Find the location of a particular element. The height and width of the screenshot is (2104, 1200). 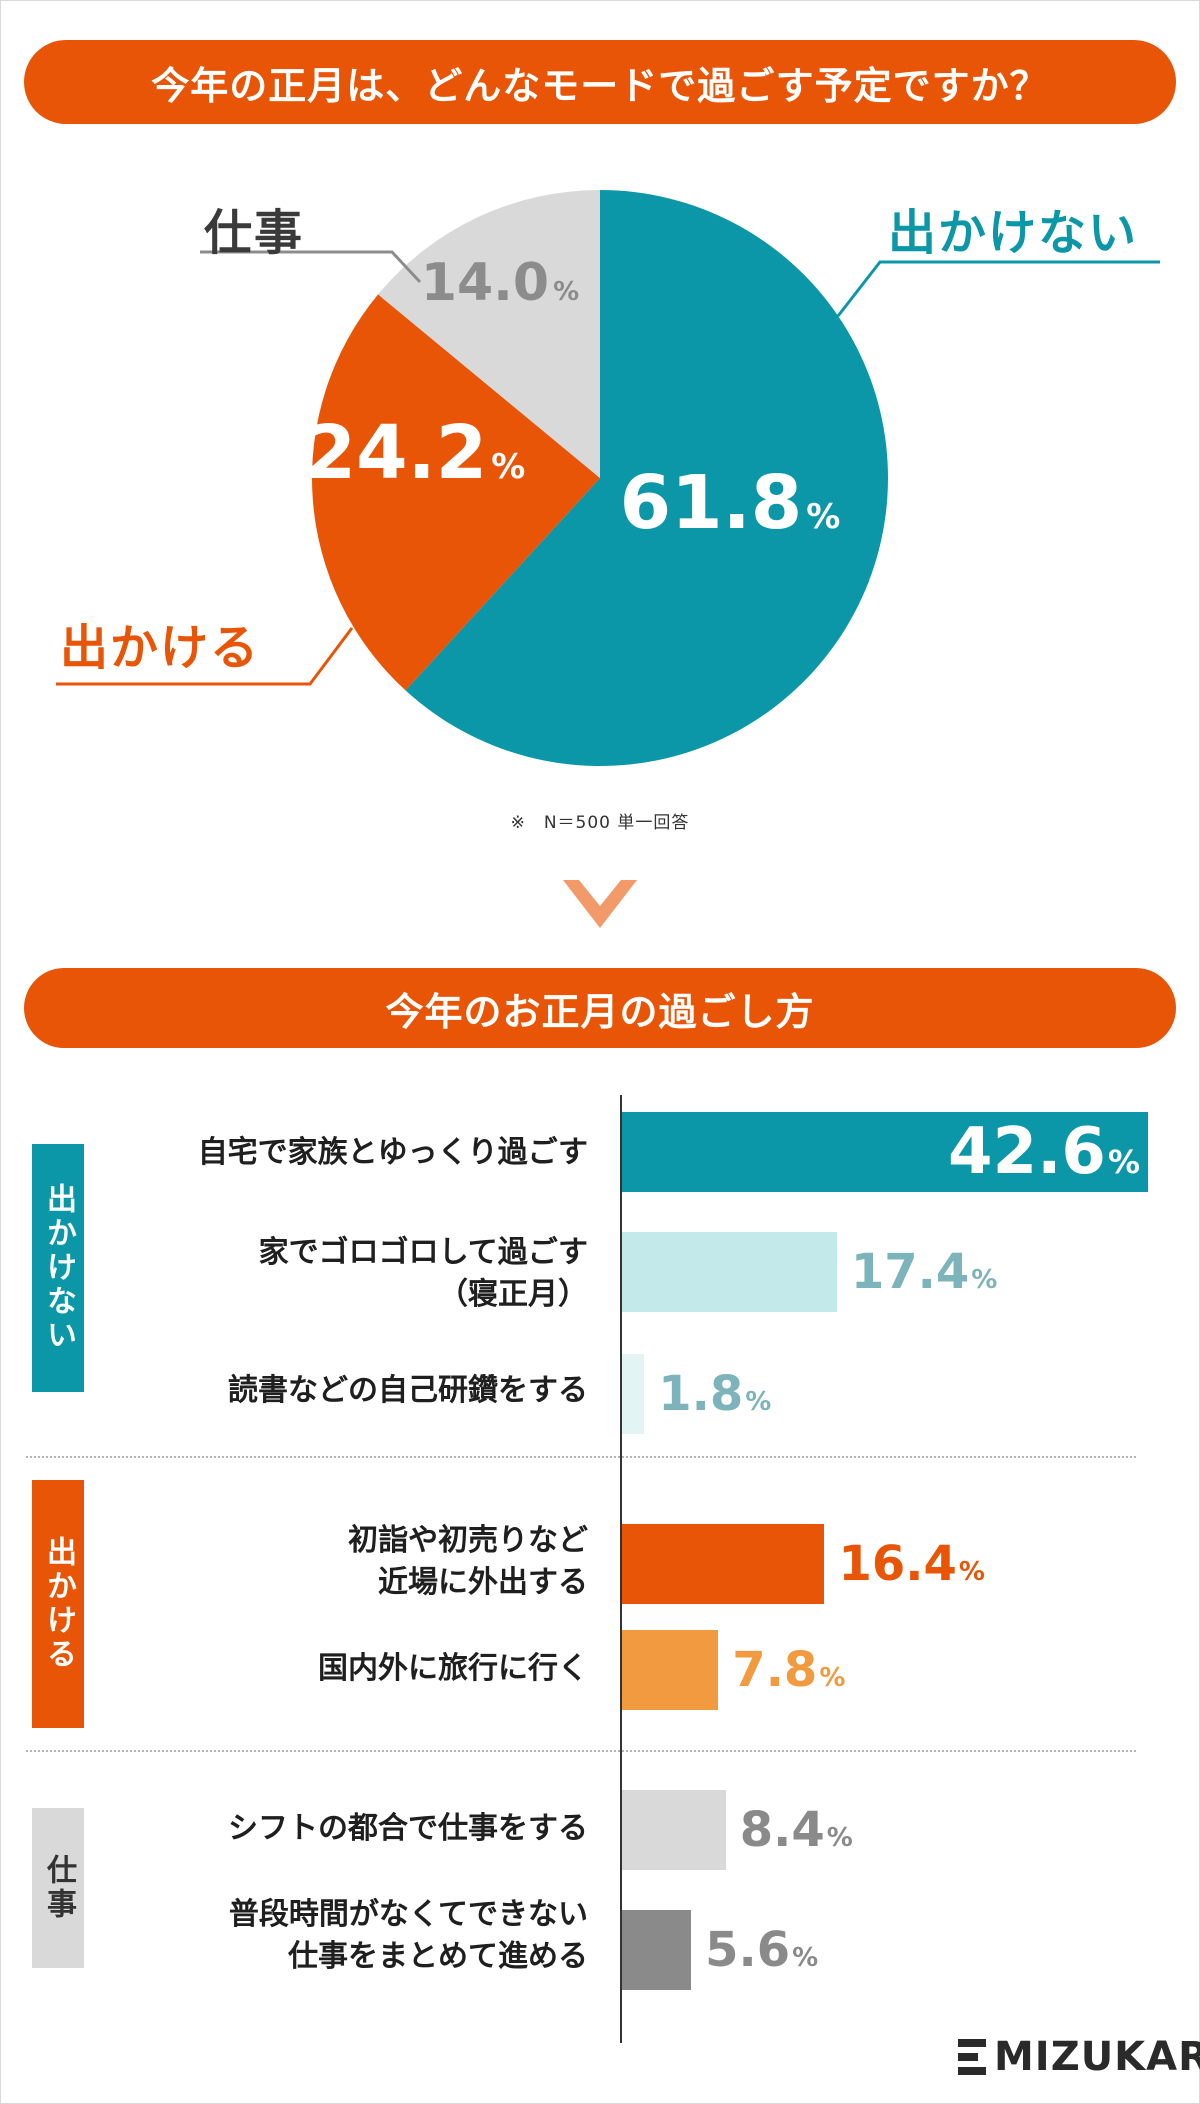

pie-label-stay: 出かけない is located at coordinates (1013, 233).